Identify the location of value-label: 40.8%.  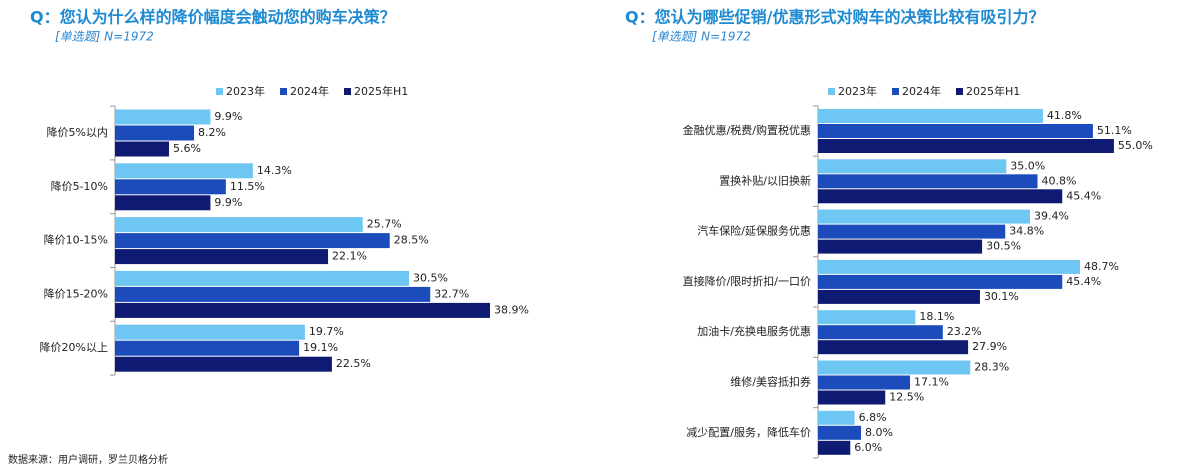
(1059, 180).